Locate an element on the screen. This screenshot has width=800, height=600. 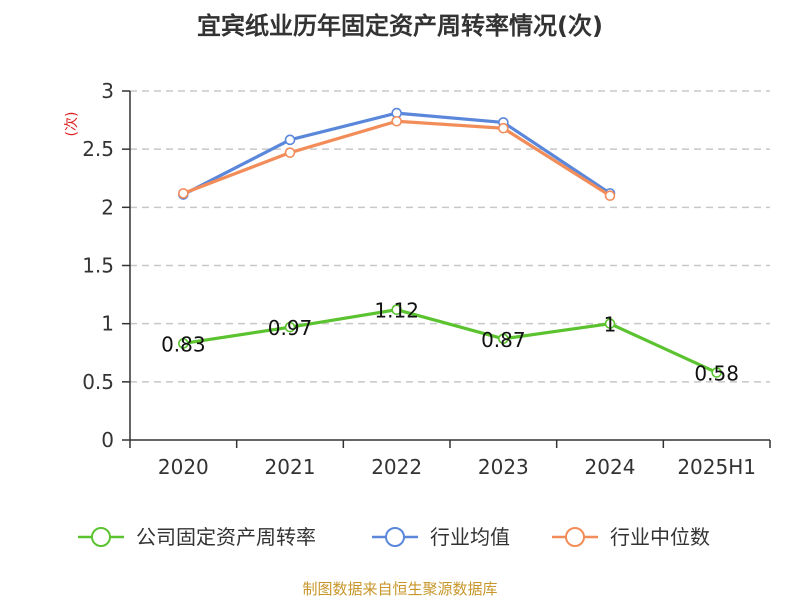
legend-item-0: 公司固定资产周转率 is located at coordinates (197, 537).